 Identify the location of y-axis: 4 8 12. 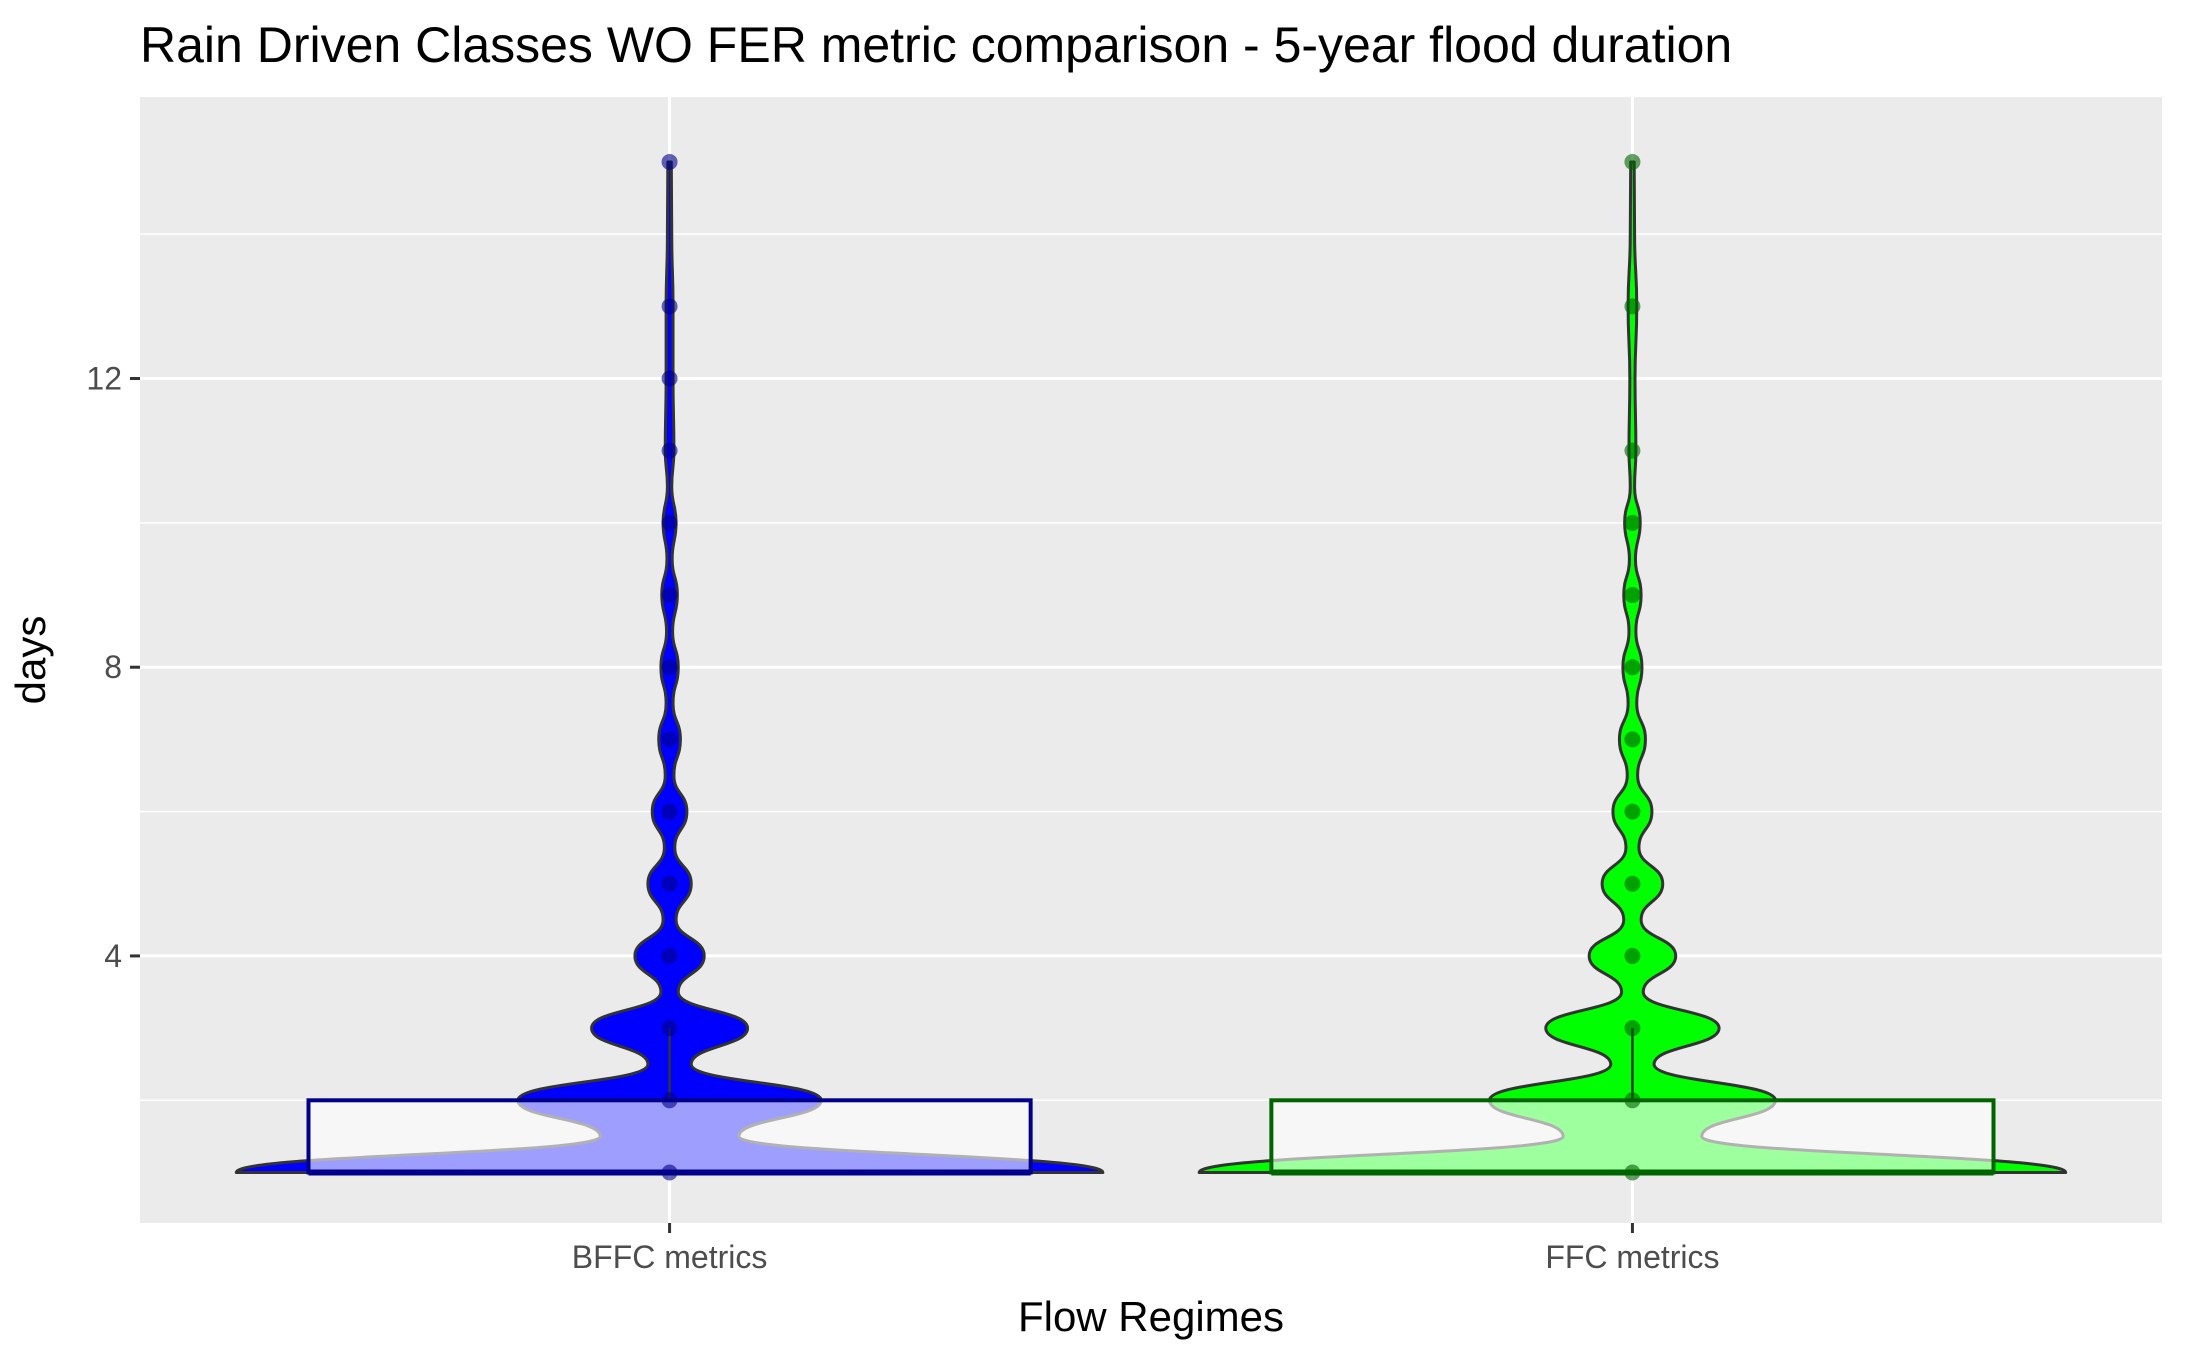
(113, 667).